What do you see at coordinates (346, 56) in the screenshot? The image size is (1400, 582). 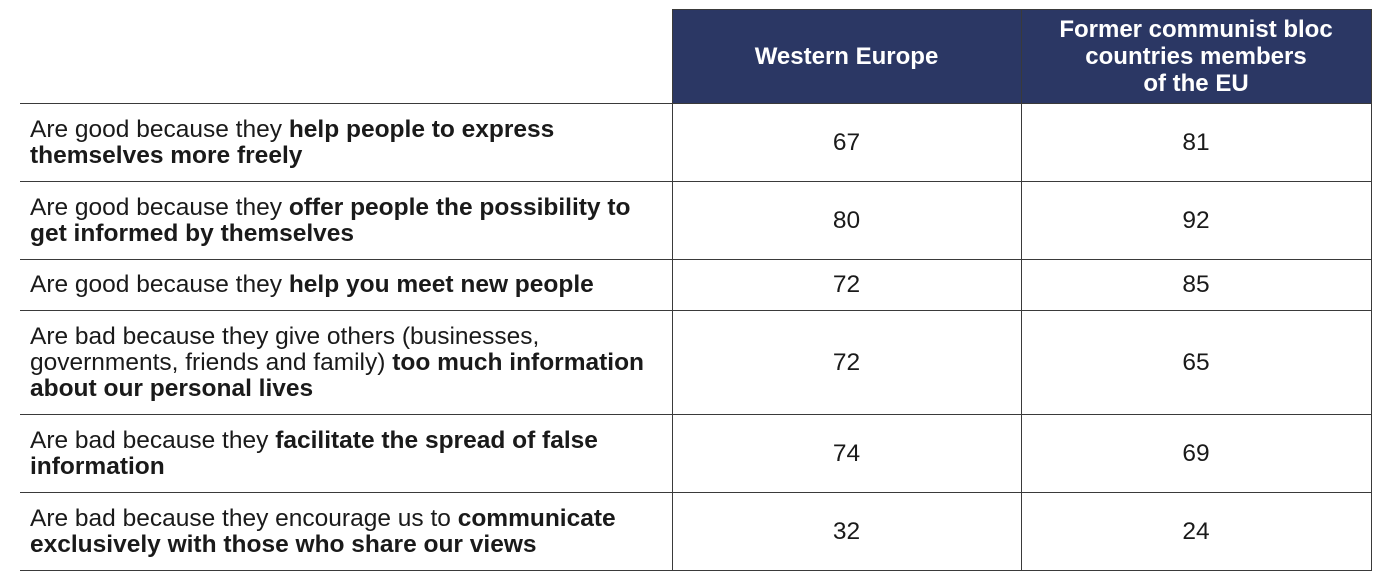 I see `blank-header` at bounding box center [346, 56].